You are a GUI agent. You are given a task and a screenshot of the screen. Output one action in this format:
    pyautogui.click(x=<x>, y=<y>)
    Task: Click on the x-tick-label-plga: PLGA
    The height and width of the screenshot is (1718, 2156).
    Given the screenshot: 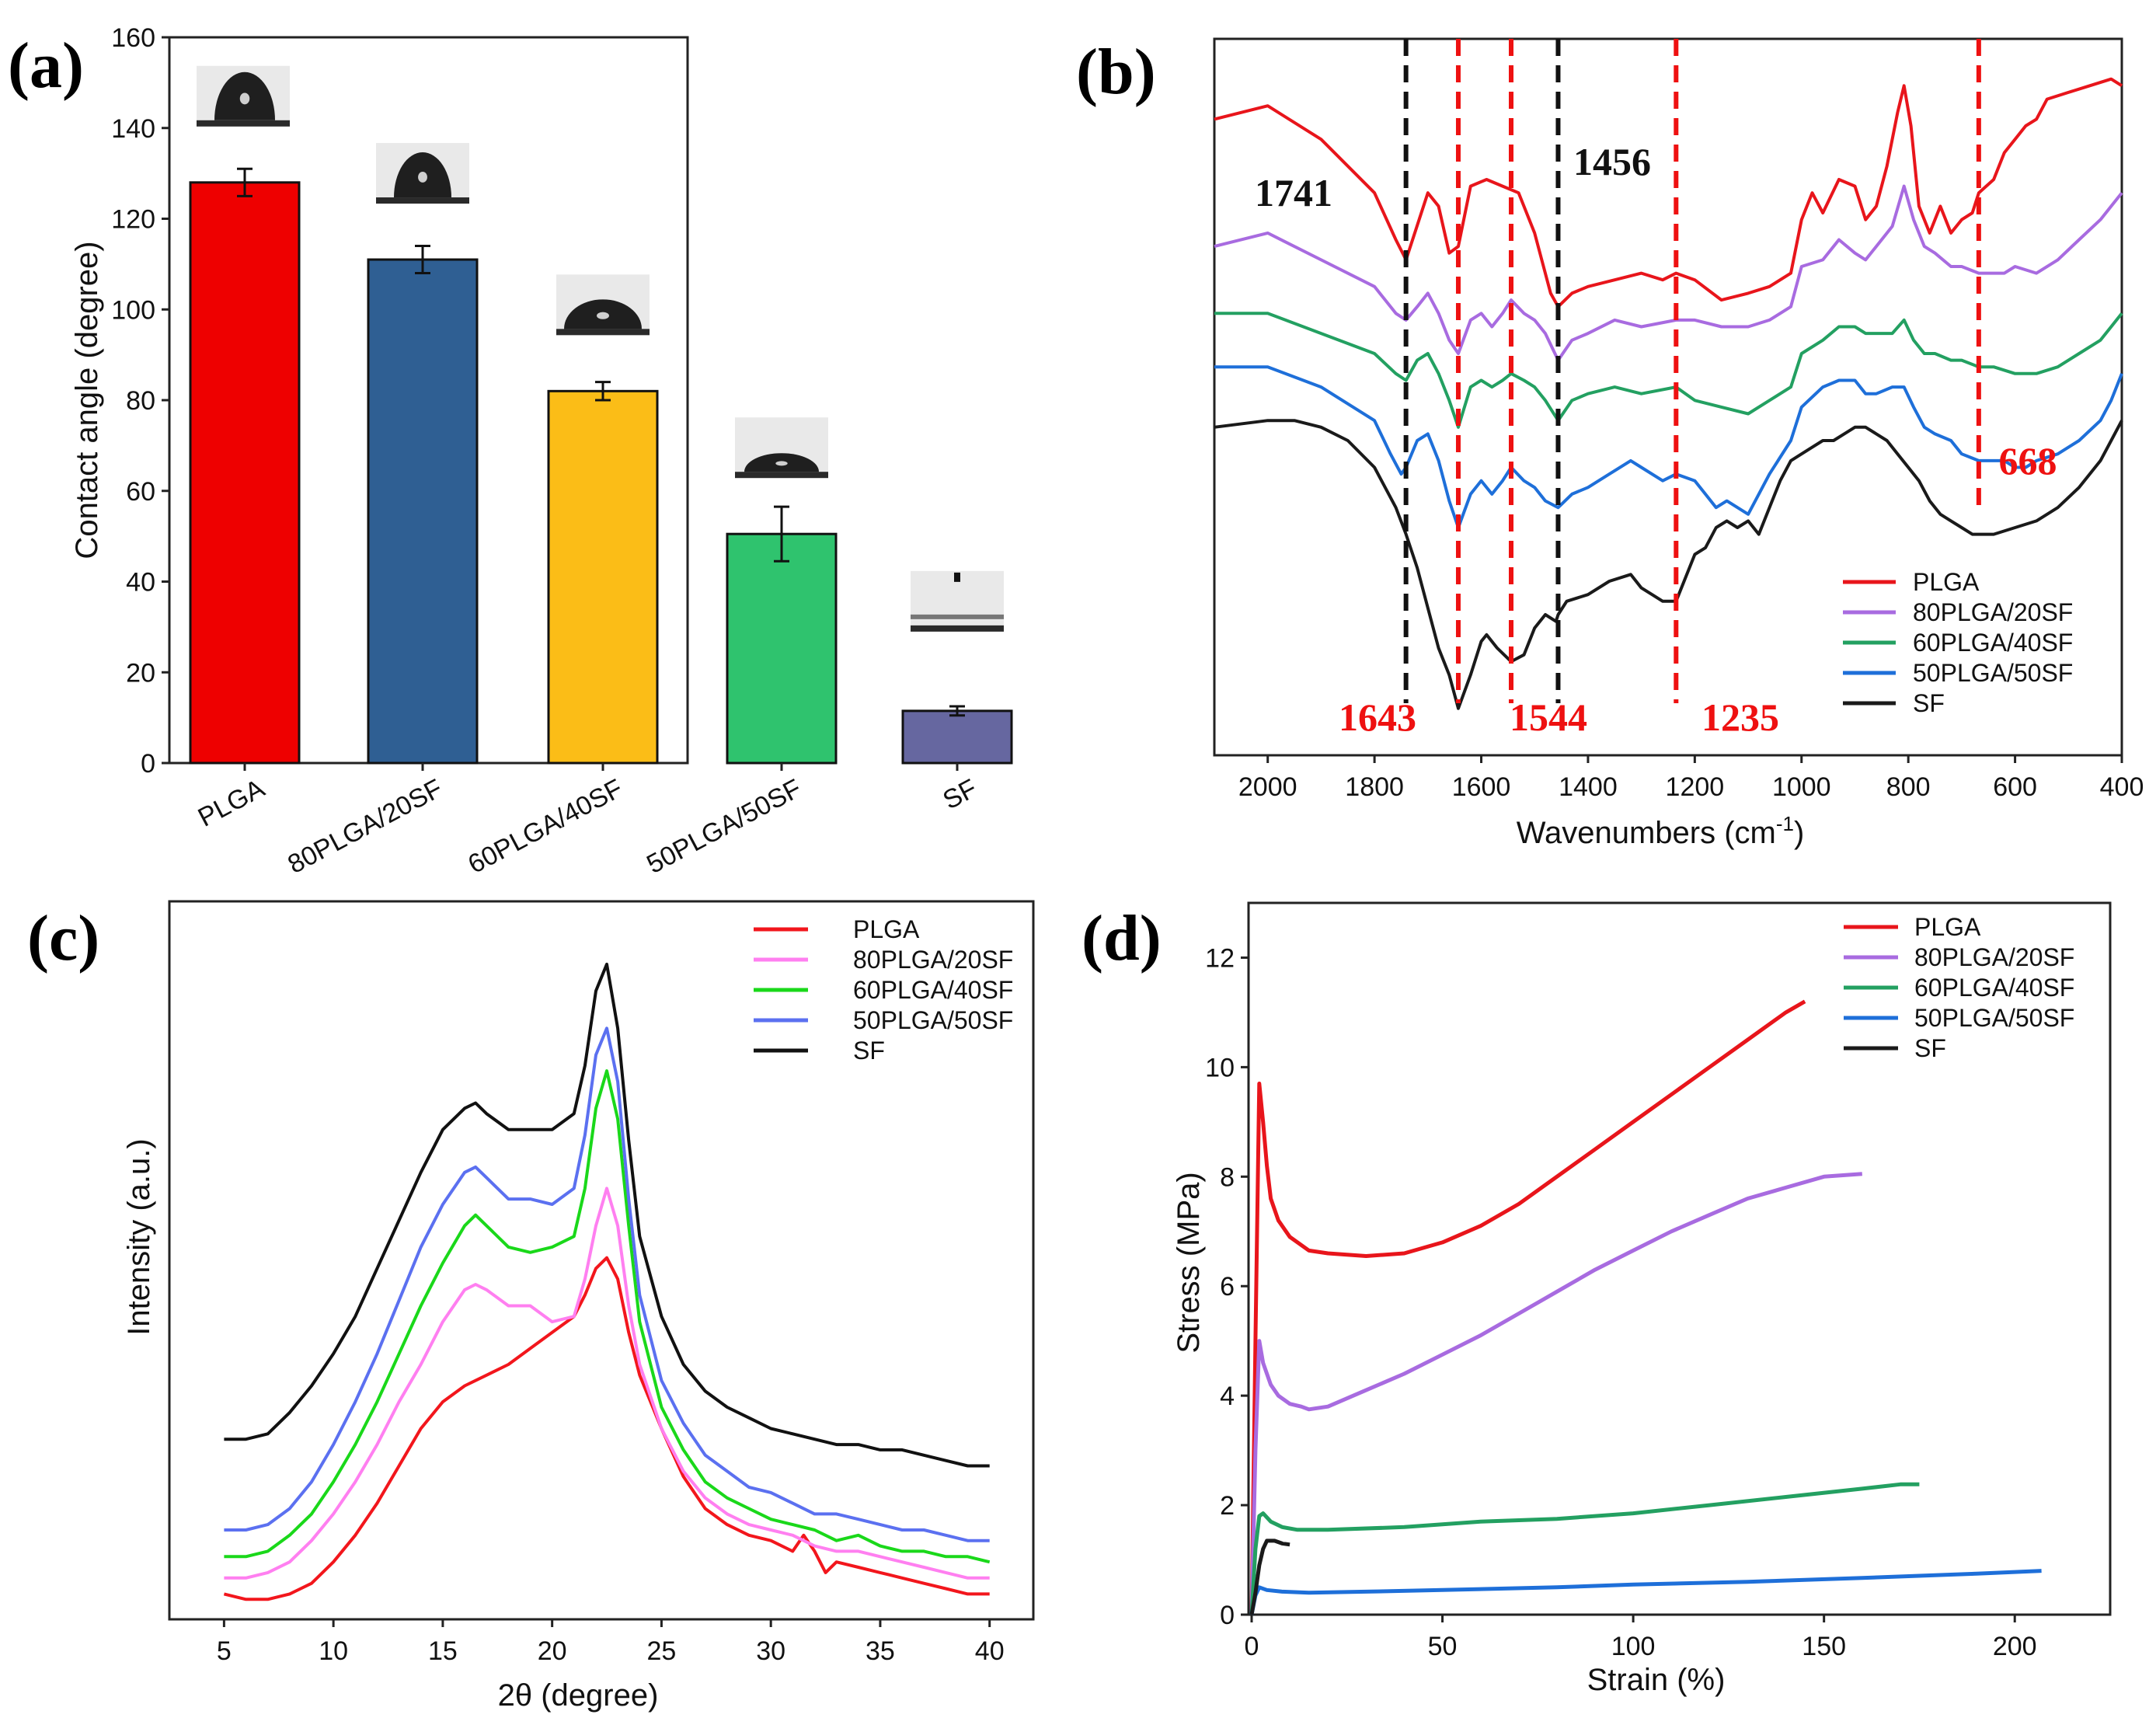 What is the action you would take?
    pyautogui.click(x=231, y=802)
    